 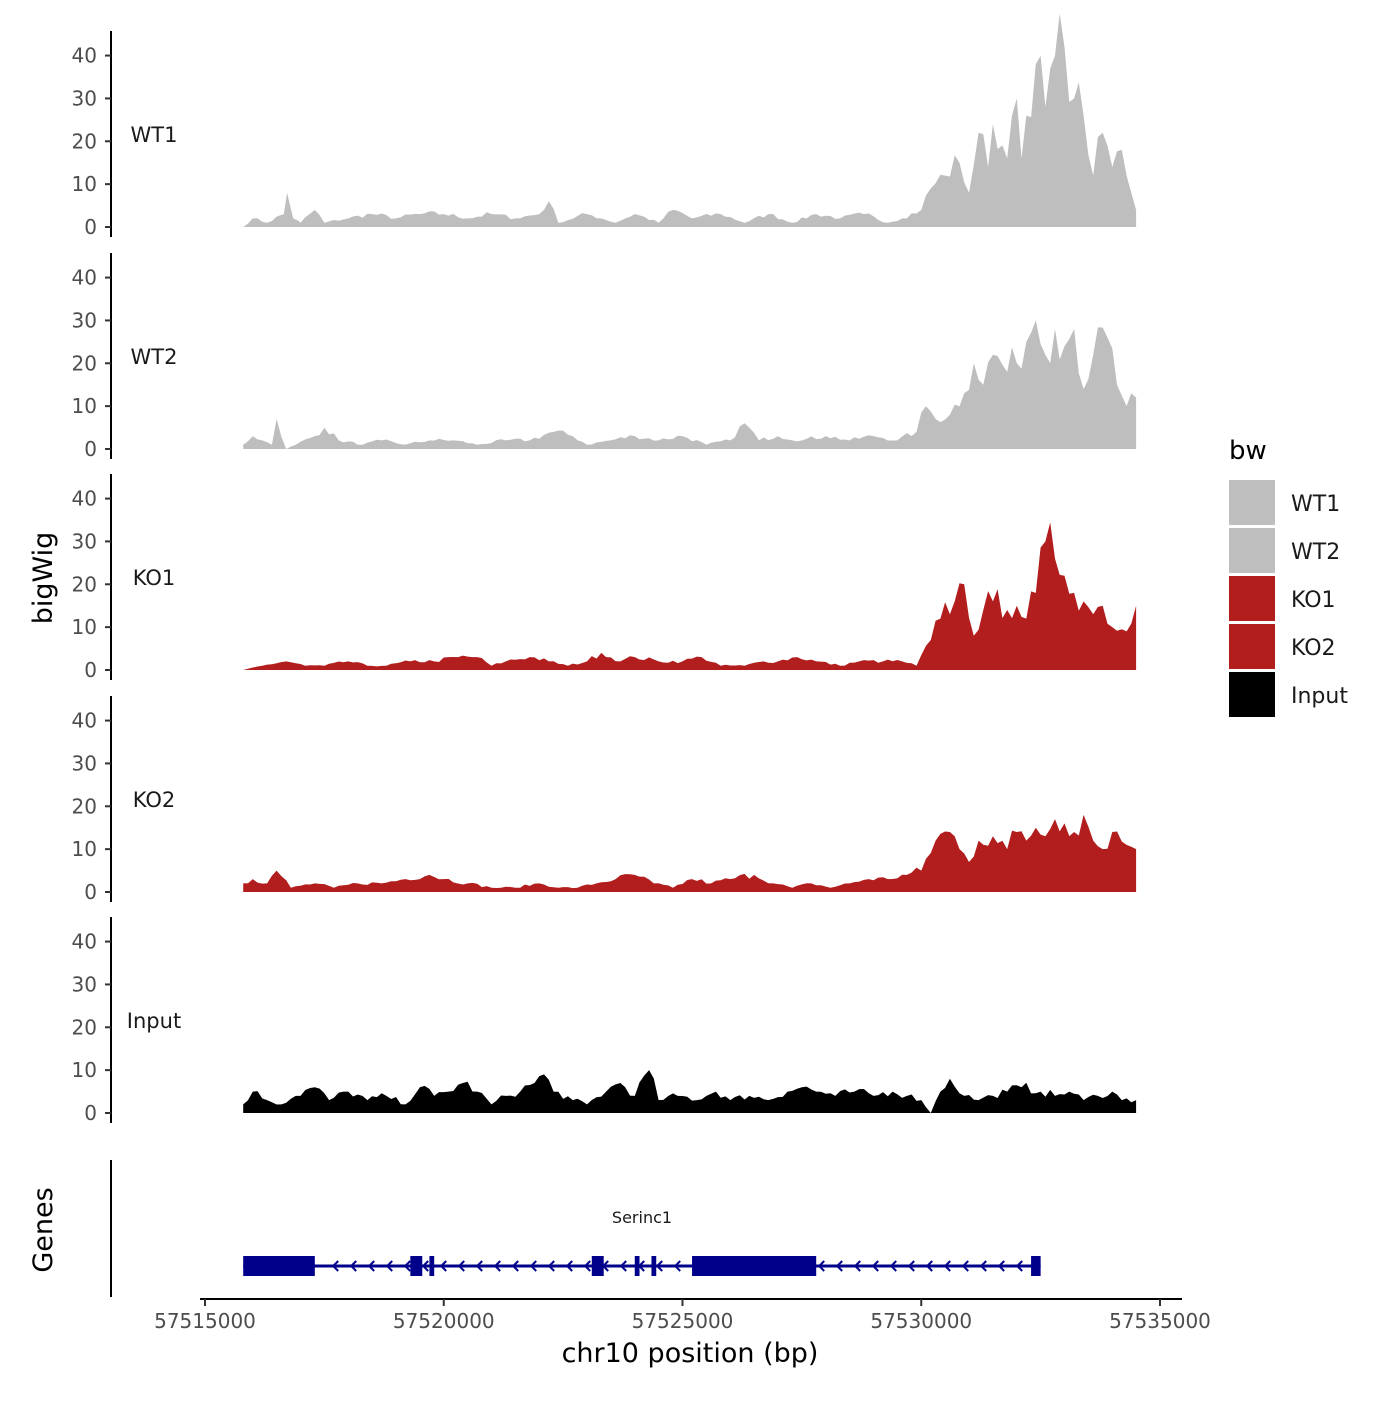 I want to click on legend-label: Input, so click(x=1319, y=696).